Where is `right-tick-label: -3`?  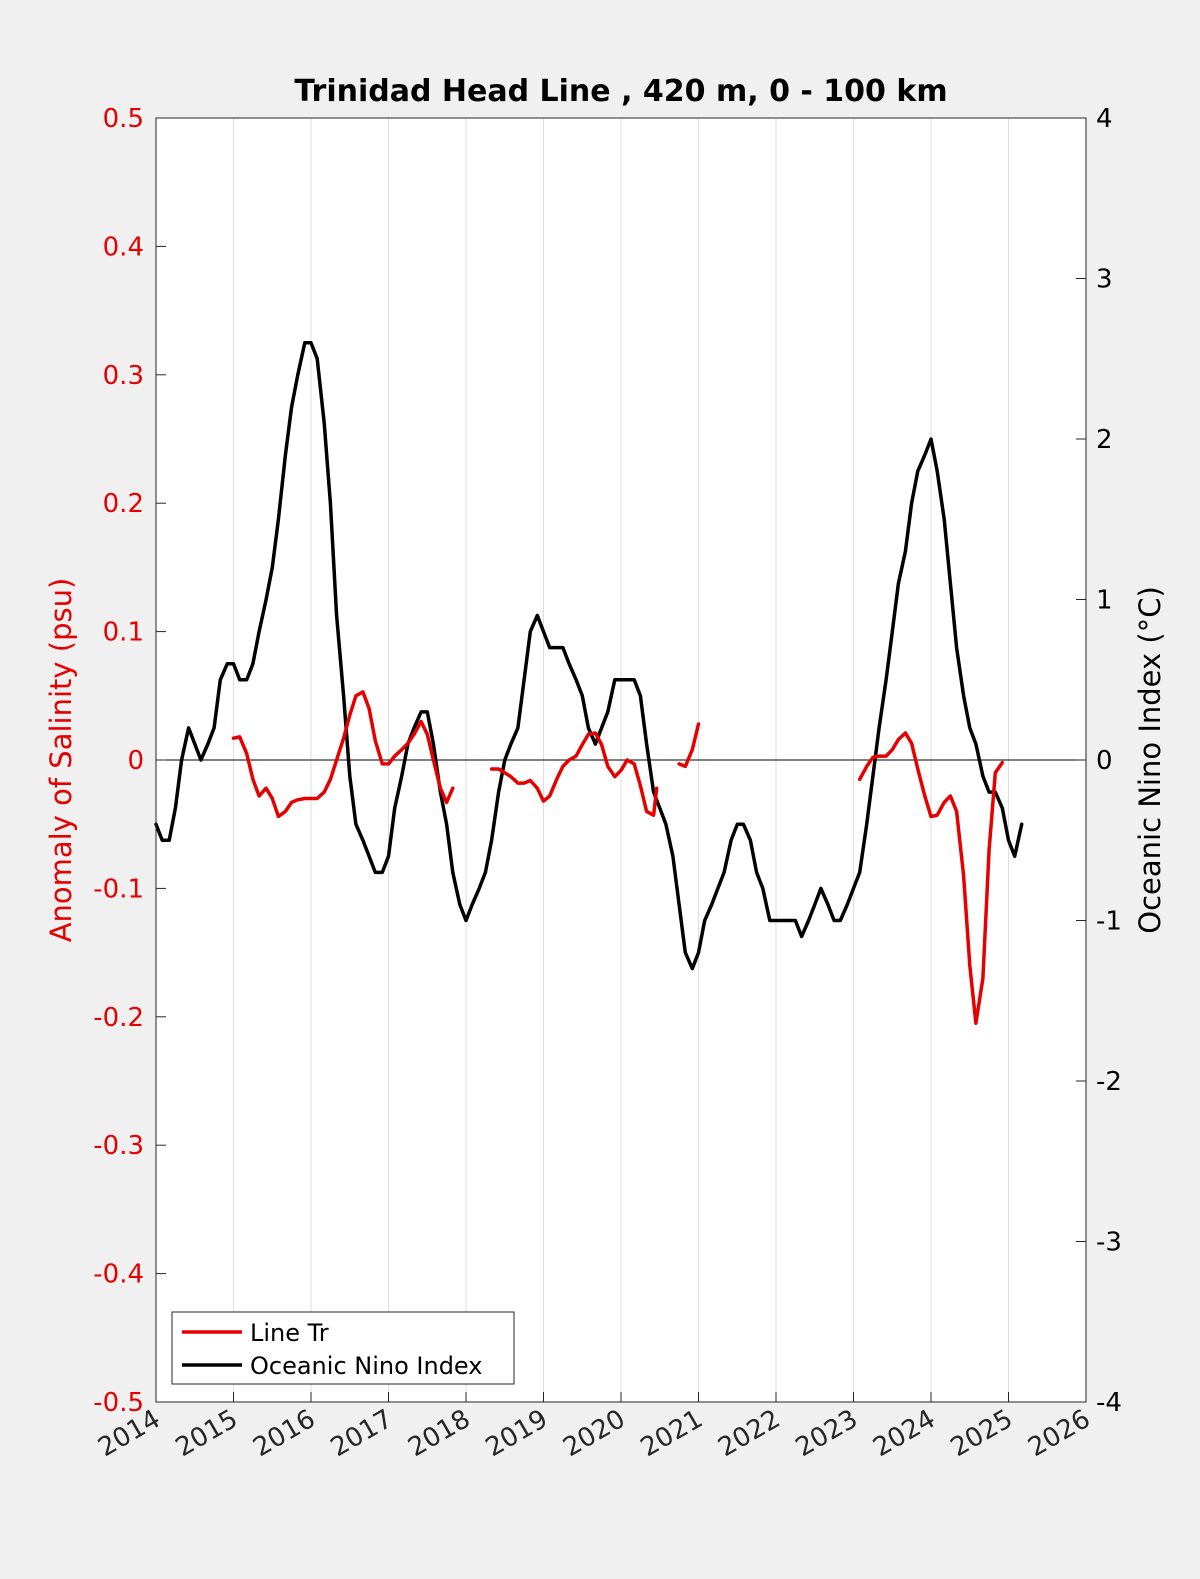
right-tick-label: -3 is located at coordinates (1109, 1243).